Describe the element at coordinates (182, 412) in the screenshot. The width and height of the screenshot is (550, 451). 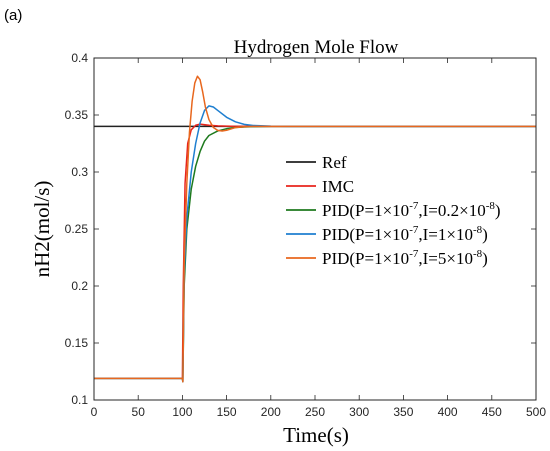
I see `x-tick-label: 100` at that location.